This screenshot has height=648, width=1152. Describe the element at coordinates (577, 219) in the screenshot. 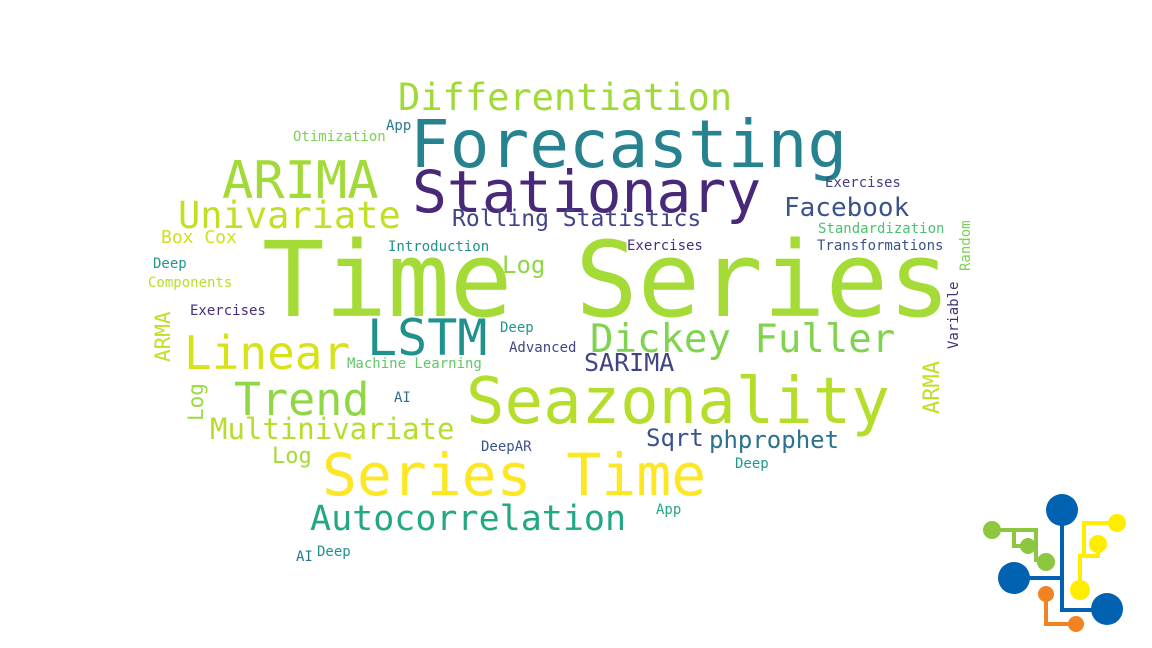

I see `word-rolling-statistics: Rolling Statistics` at that location.